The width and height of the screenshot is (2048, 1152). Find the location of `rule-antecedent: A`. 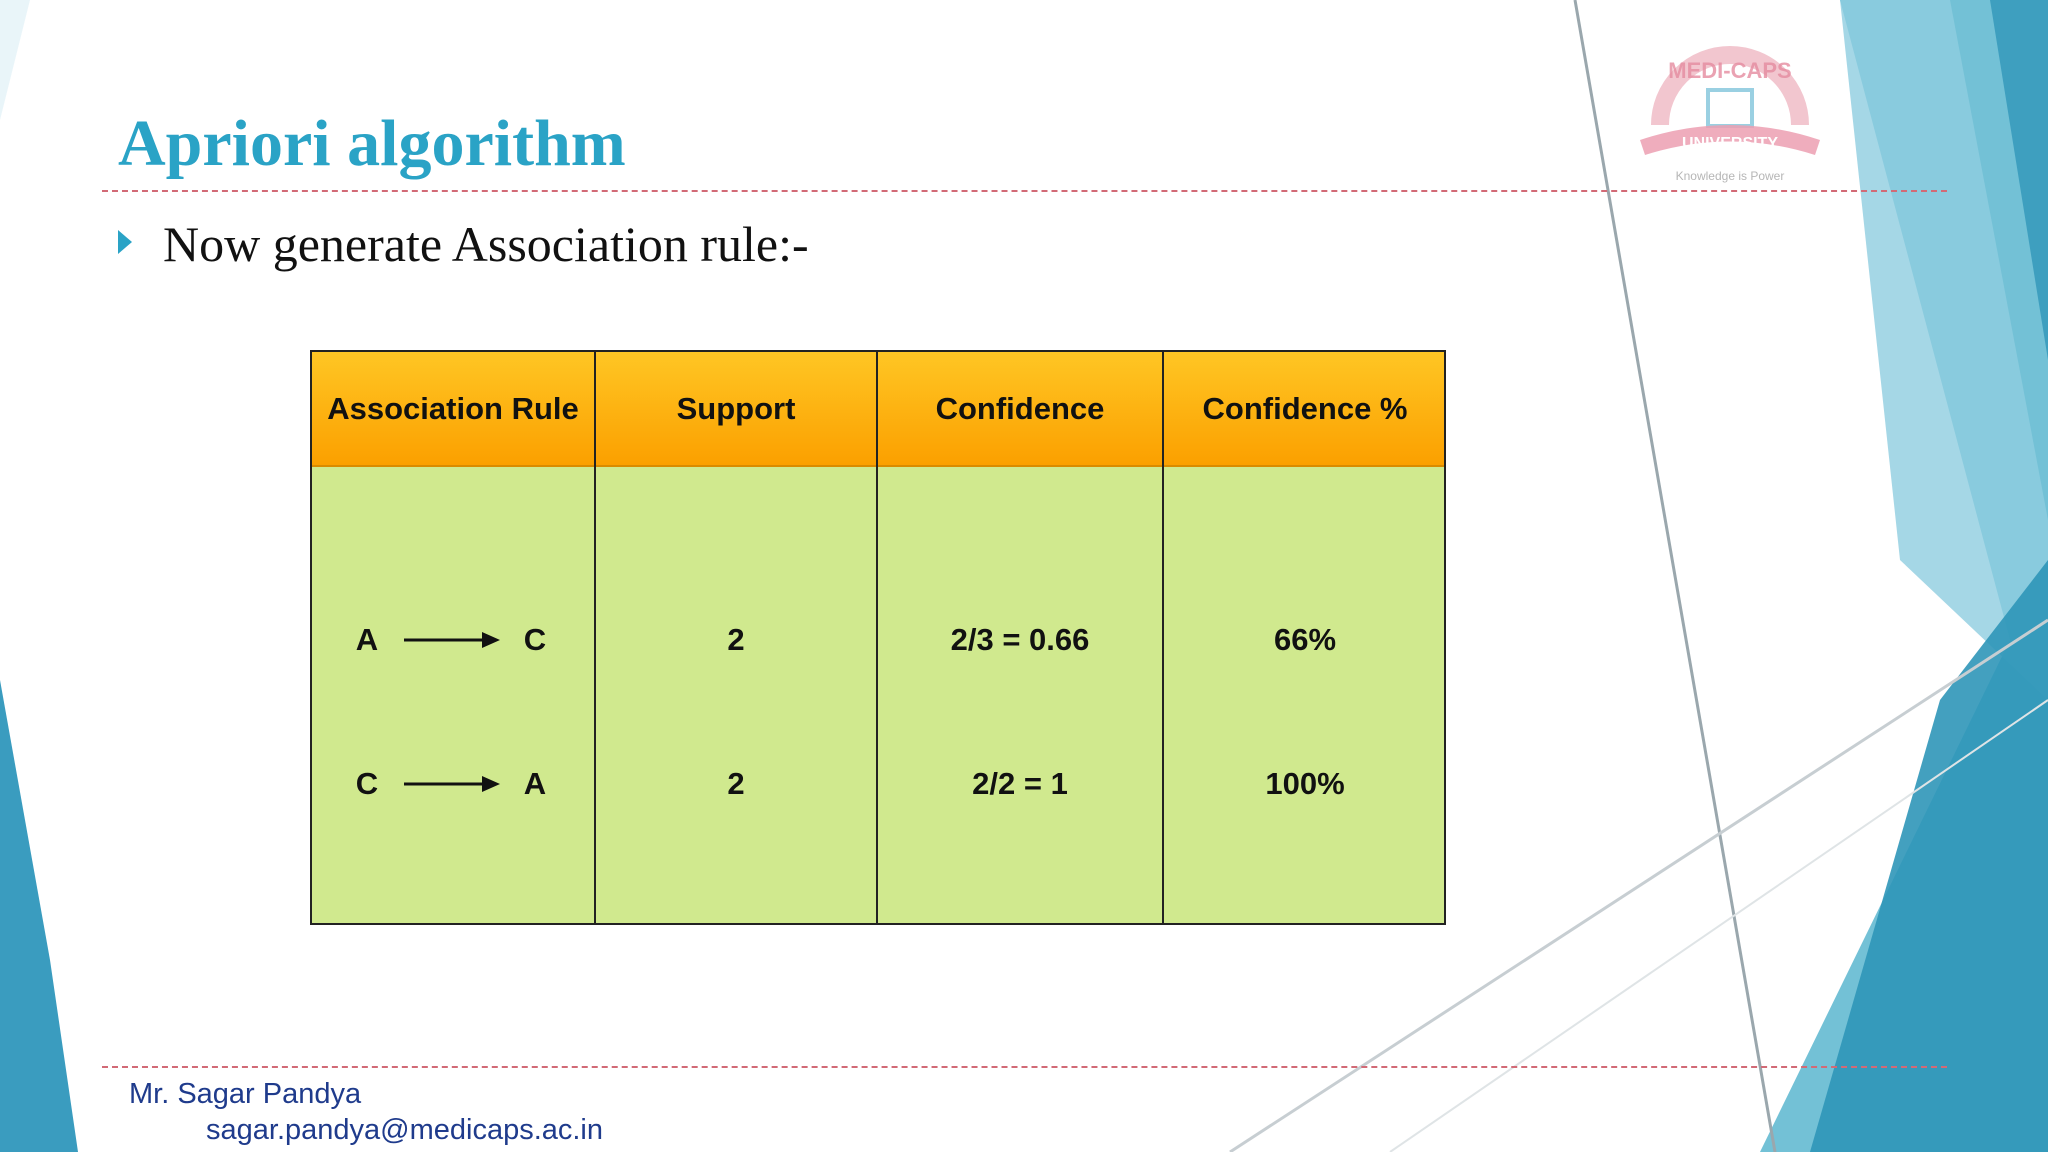

rule-antecedent: A is located at coordinates (367, 639).